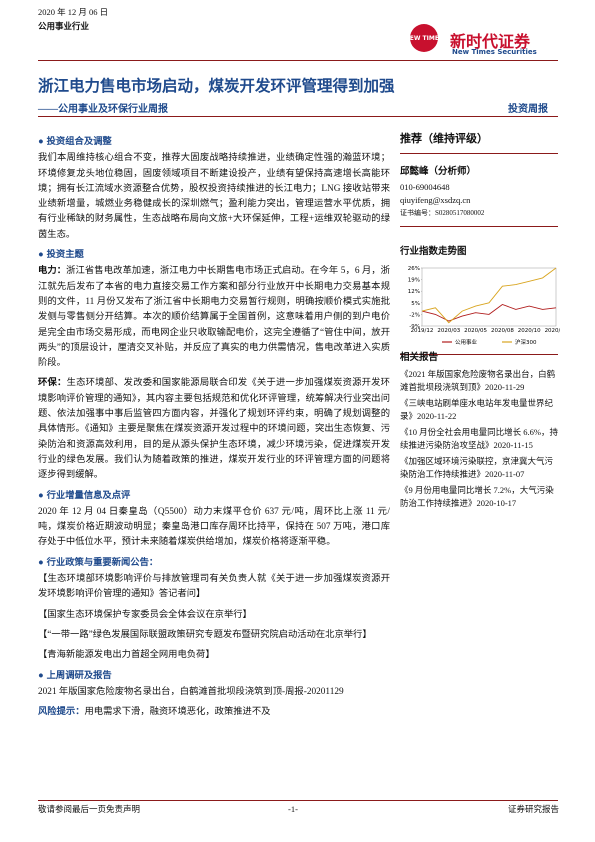 This screenshot has height=842, width=595. Describe the element at coordinates (414, 327) in the screenshot. I see `y-tick-label: -9%` at that location.